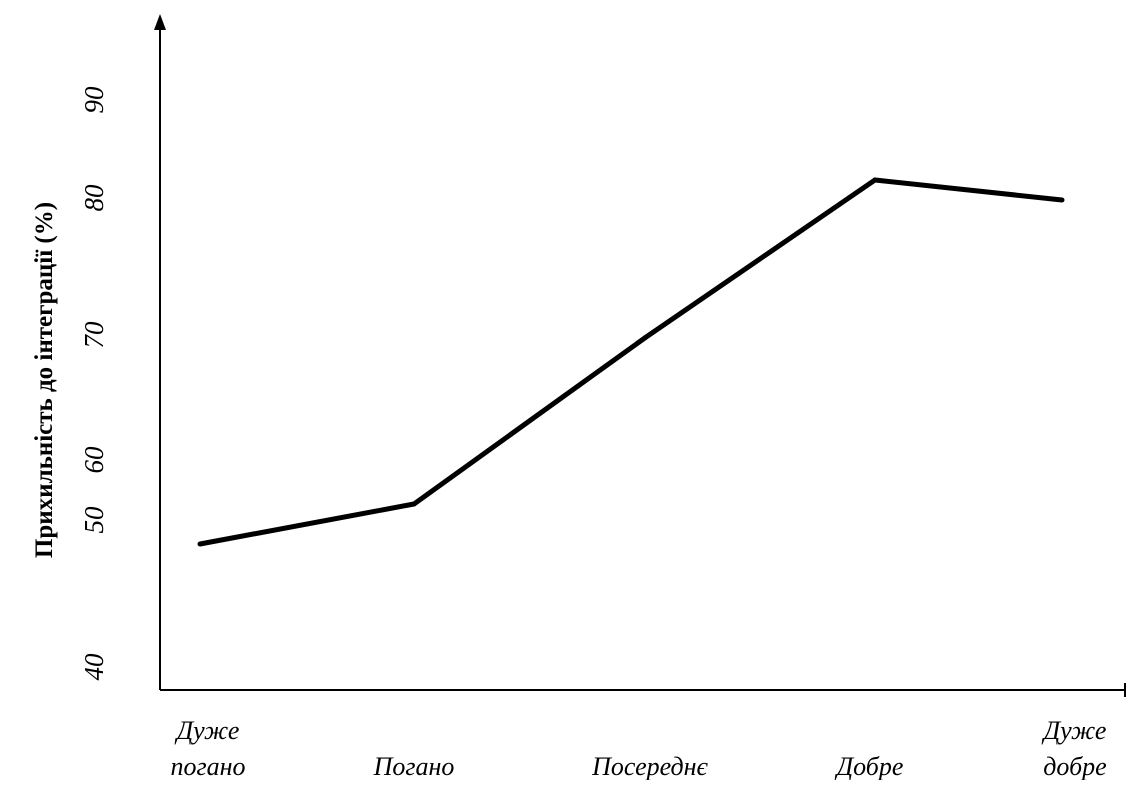 The width and height of the screenshot is (1128, 785). I want to click on y-tick-label: 70, so click(94, 335).